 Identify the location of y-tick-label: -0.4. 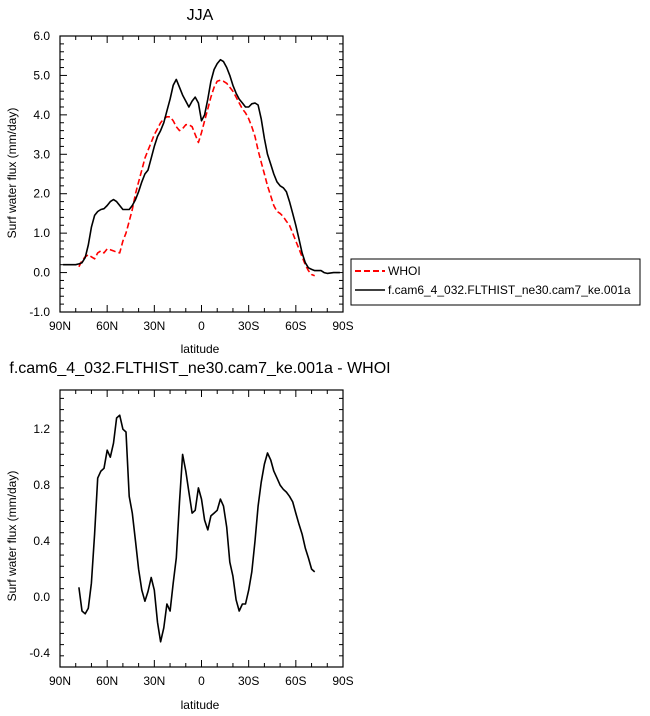
(39, 653).